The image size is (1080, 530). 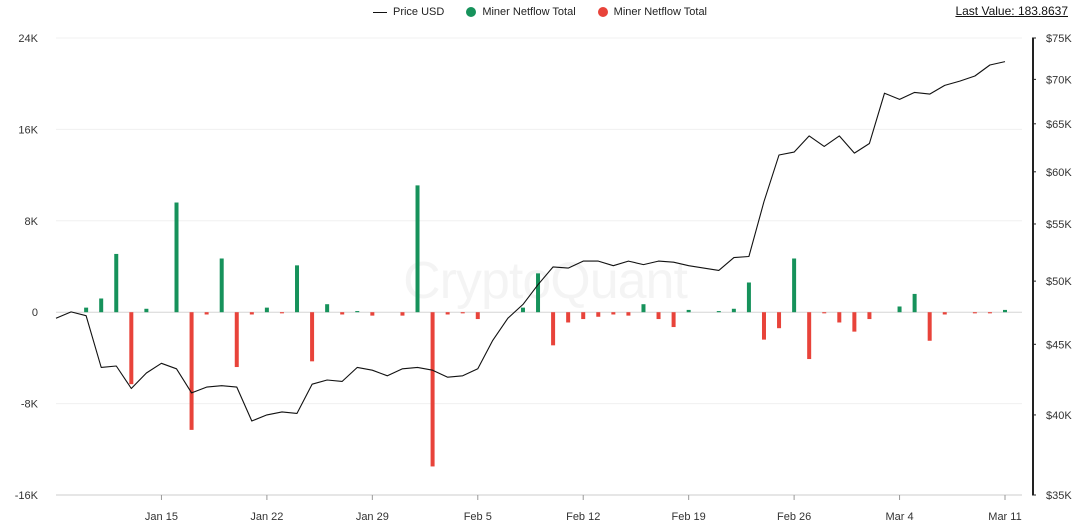 What do you see at coordinates (985, 11) in the screenshot?
I see `last-value-label: Last Value:` at bounding box center [985, 11].